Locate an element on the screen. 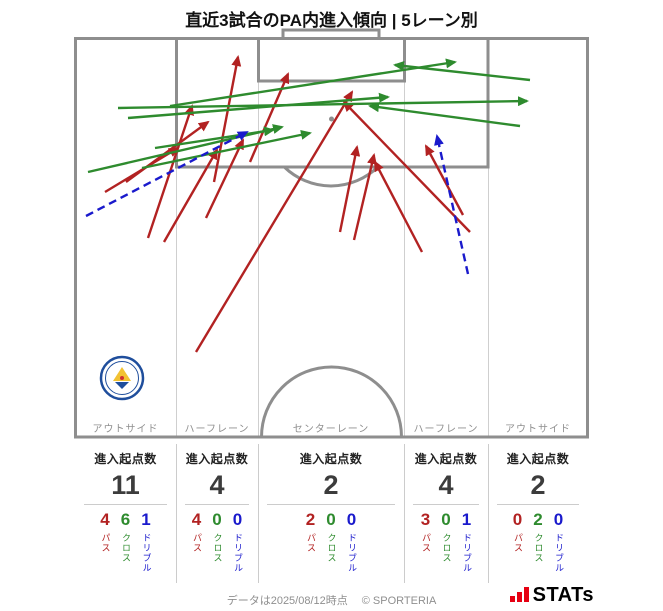  breakdown: 0 パス 2 クロス 0 ドリブル is located at coordinates (538, 541).